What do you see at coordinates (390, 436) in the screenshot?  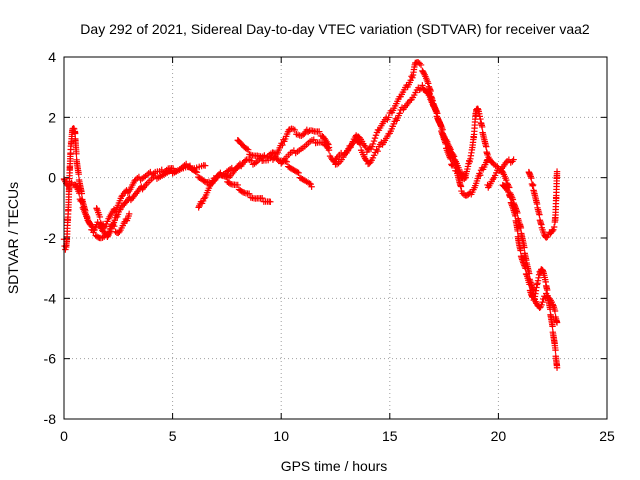 I see `x-tick-label: 15` at bounding box center [390, 436].